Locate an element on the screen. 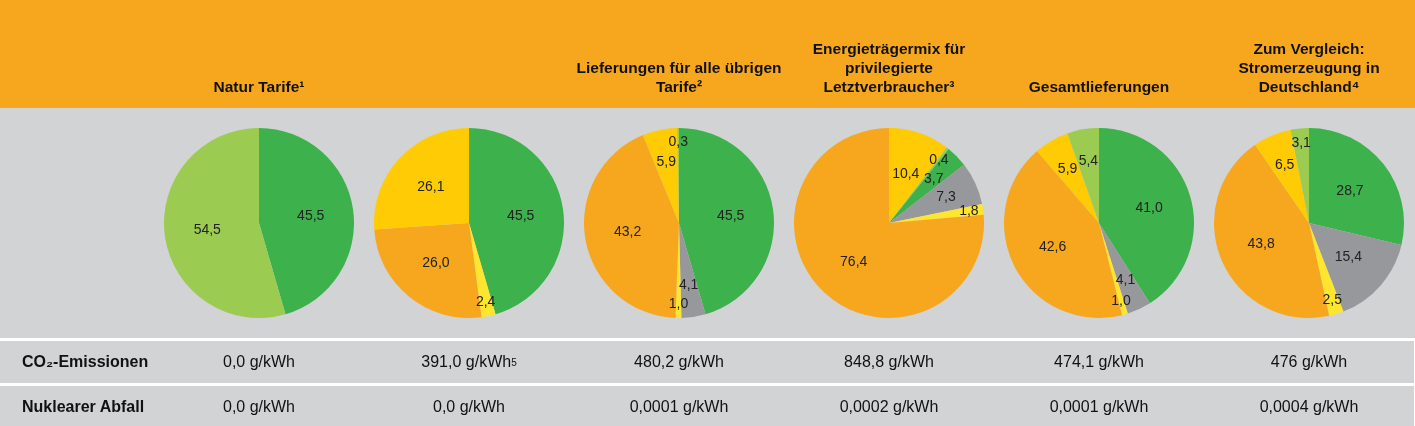 The image size is (1415, 426). data-label: 76,4 is located at coordinates (854, 260).